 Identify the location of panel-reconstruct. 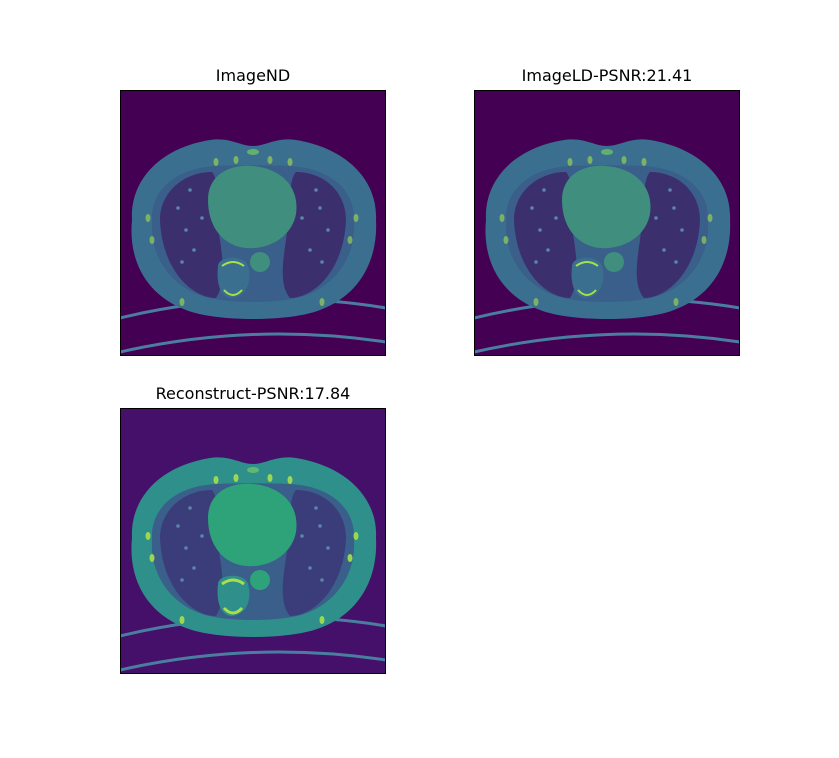
(253, 541).